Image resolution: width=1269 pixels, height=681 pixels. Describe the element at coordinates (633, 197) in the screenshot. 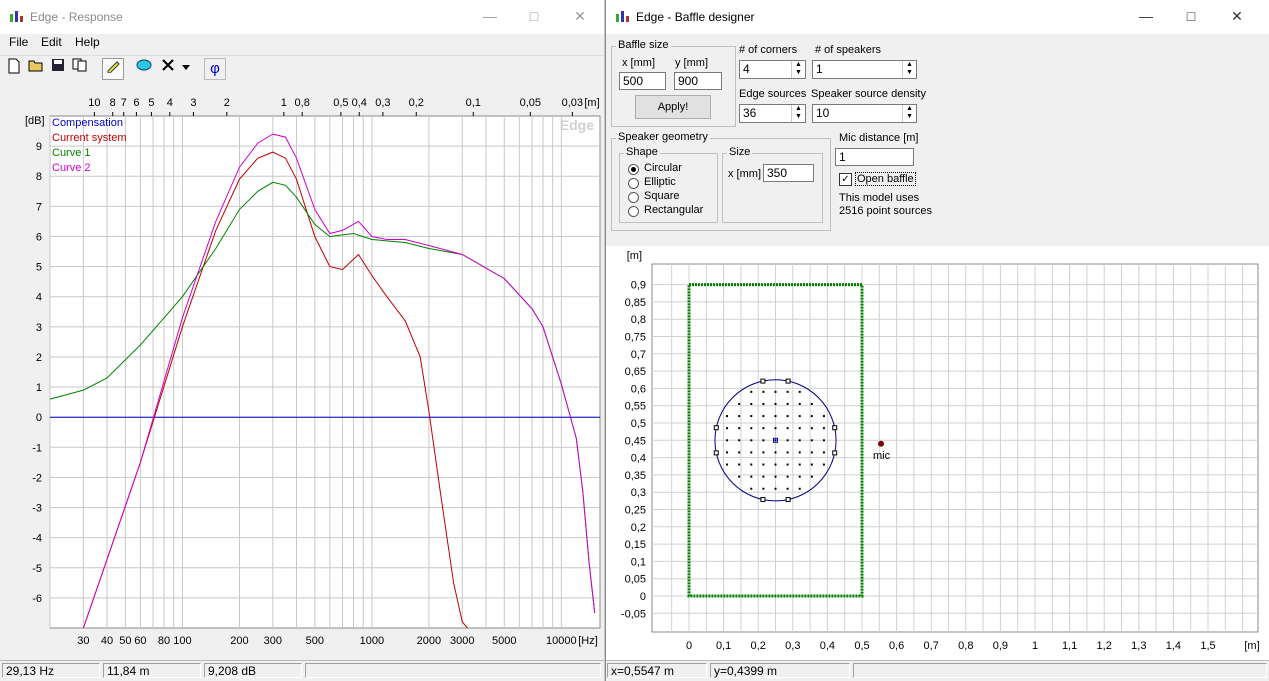

I see `radio-square` at that location.